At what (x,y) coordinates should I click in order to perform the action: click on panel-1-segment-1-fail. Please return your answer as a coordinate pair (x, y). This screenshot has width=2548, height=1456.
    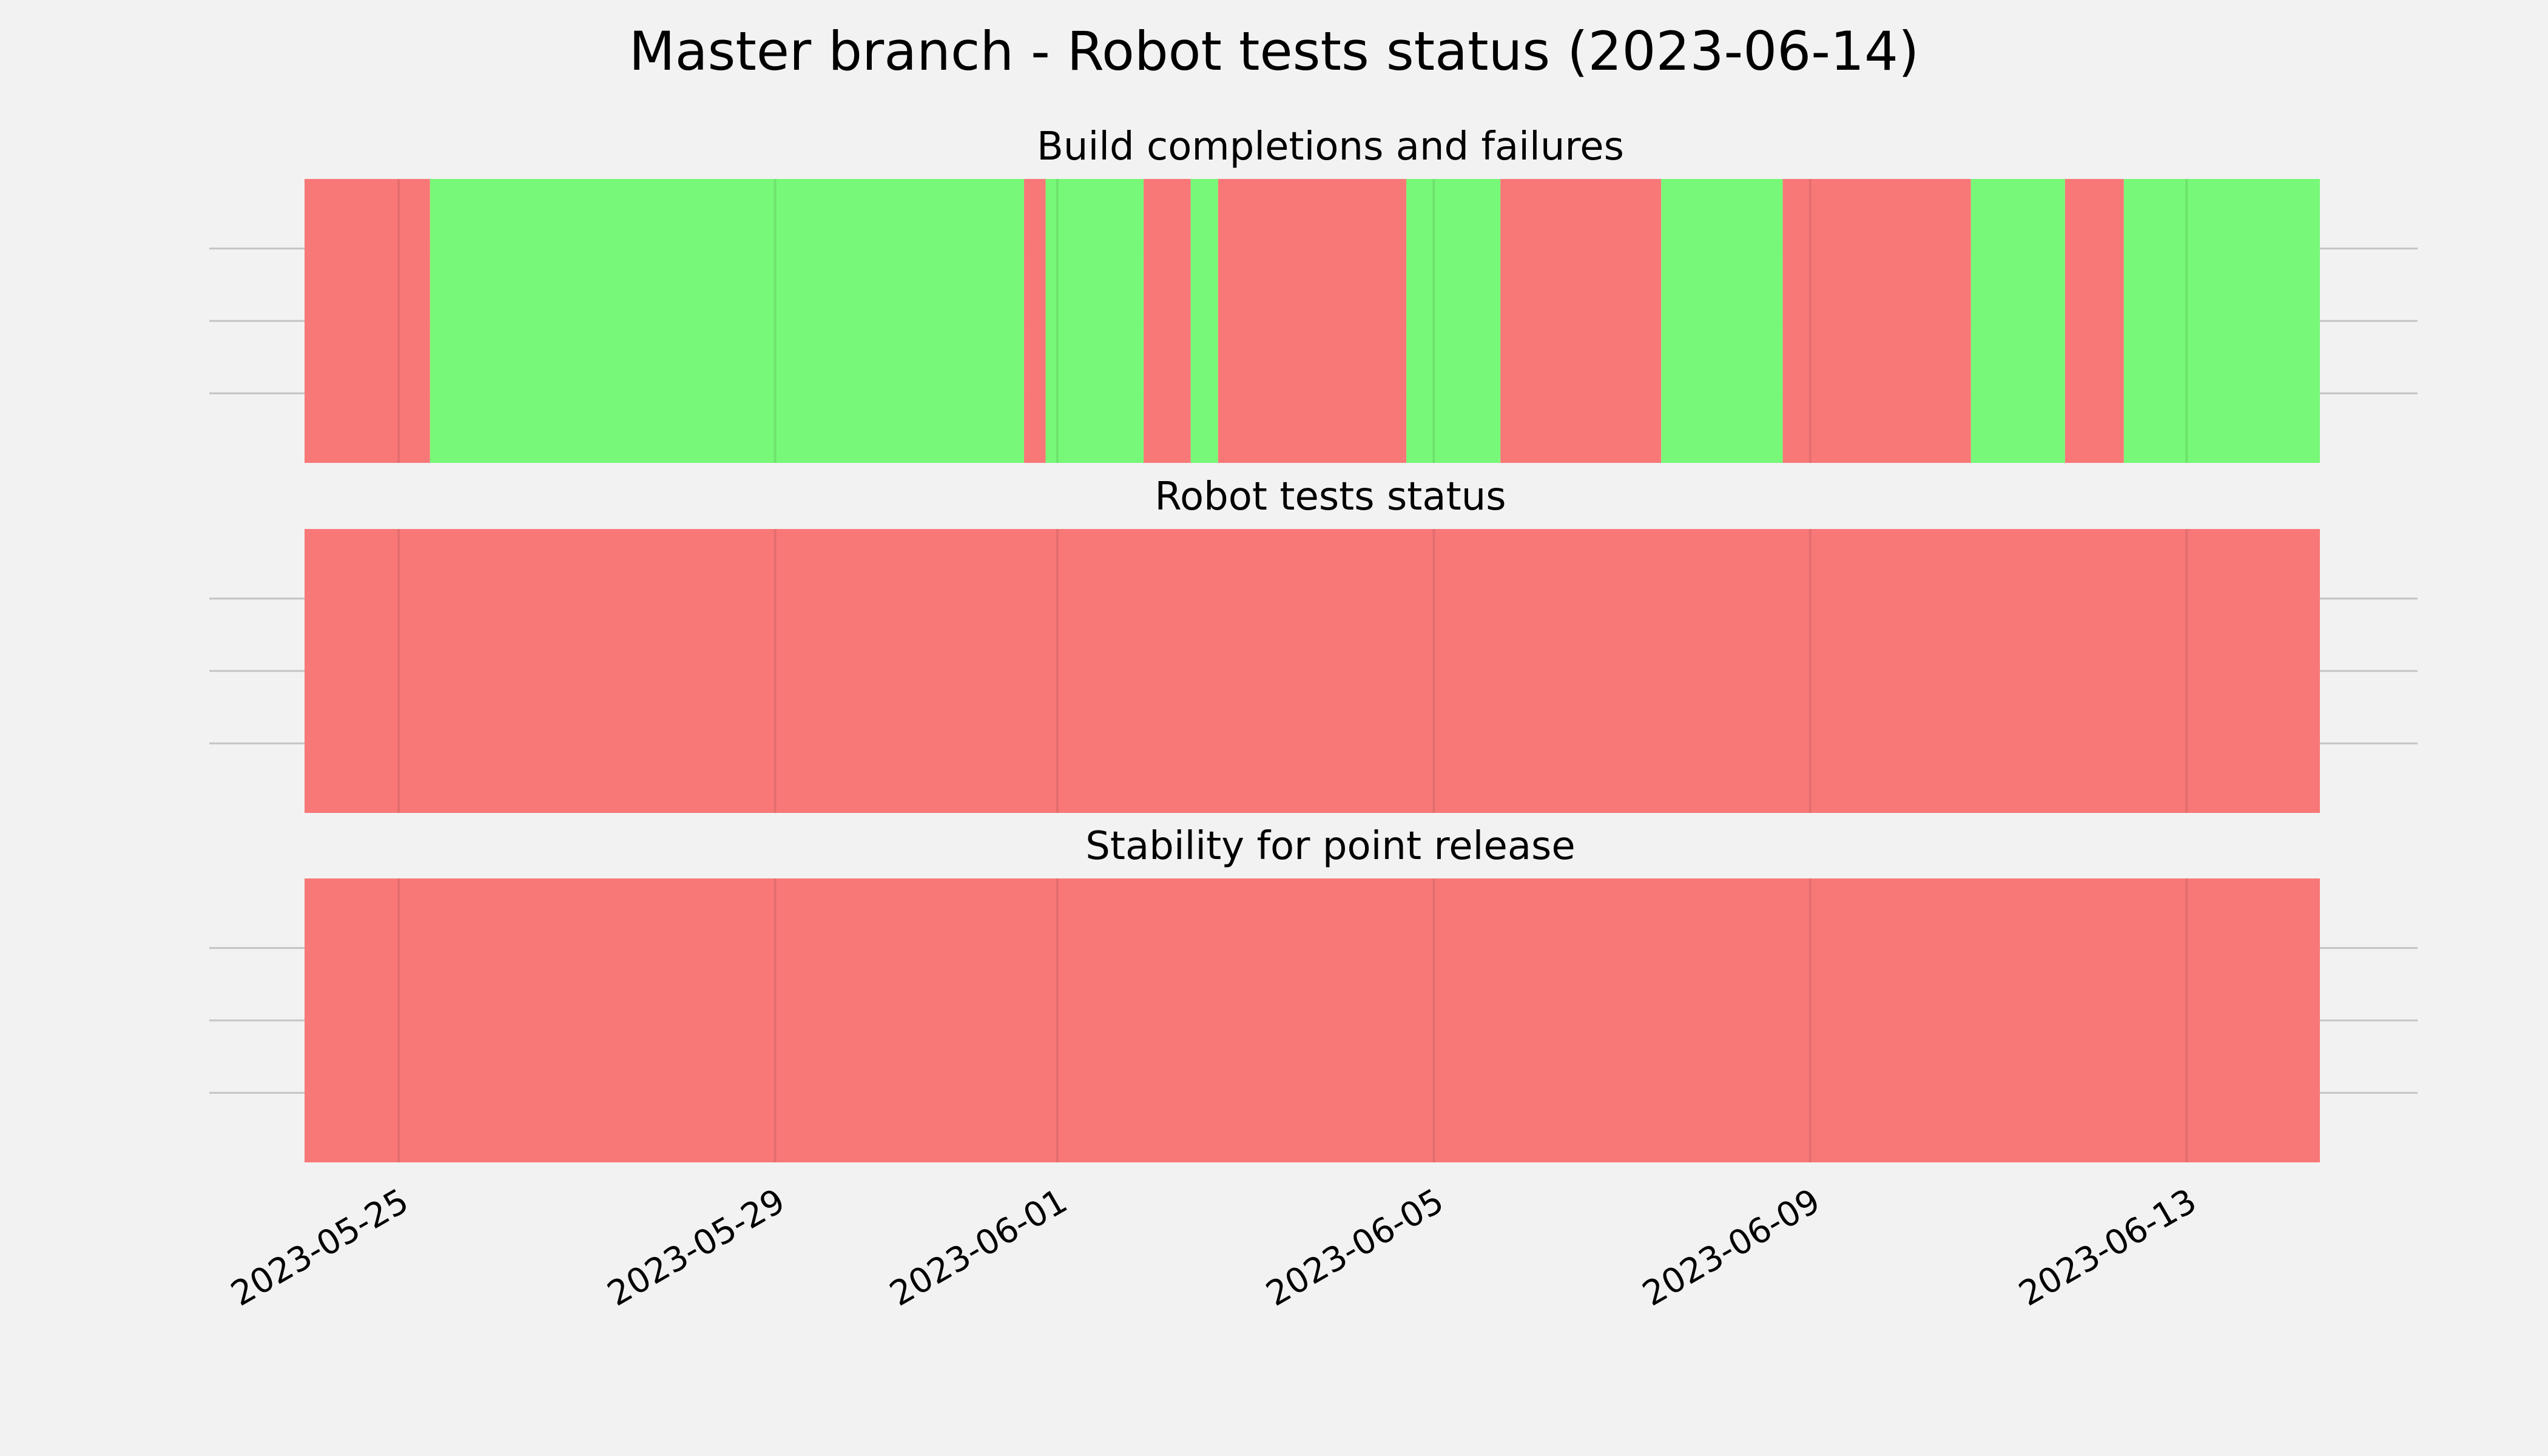
    Looking at the image, I should click on (367, 321).